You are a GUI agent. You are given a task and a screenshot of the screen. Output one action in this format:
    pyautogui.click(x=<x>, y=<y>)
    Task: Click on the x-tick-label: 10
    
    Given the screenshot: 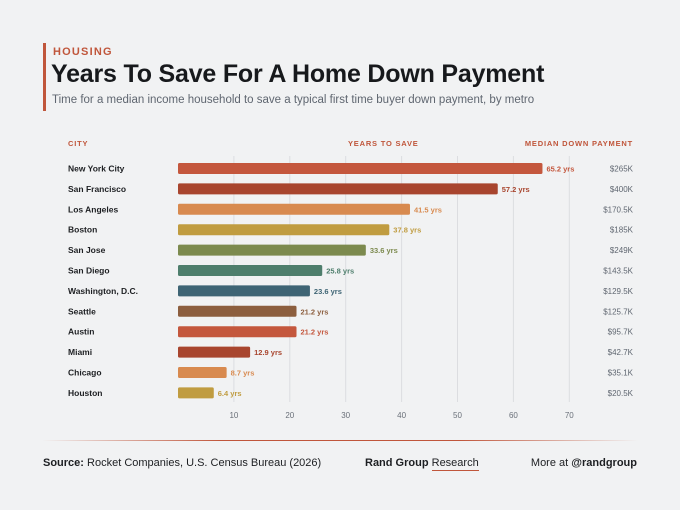 What is the action you would take?
    pyautogui.click(x=233, y=415)
    